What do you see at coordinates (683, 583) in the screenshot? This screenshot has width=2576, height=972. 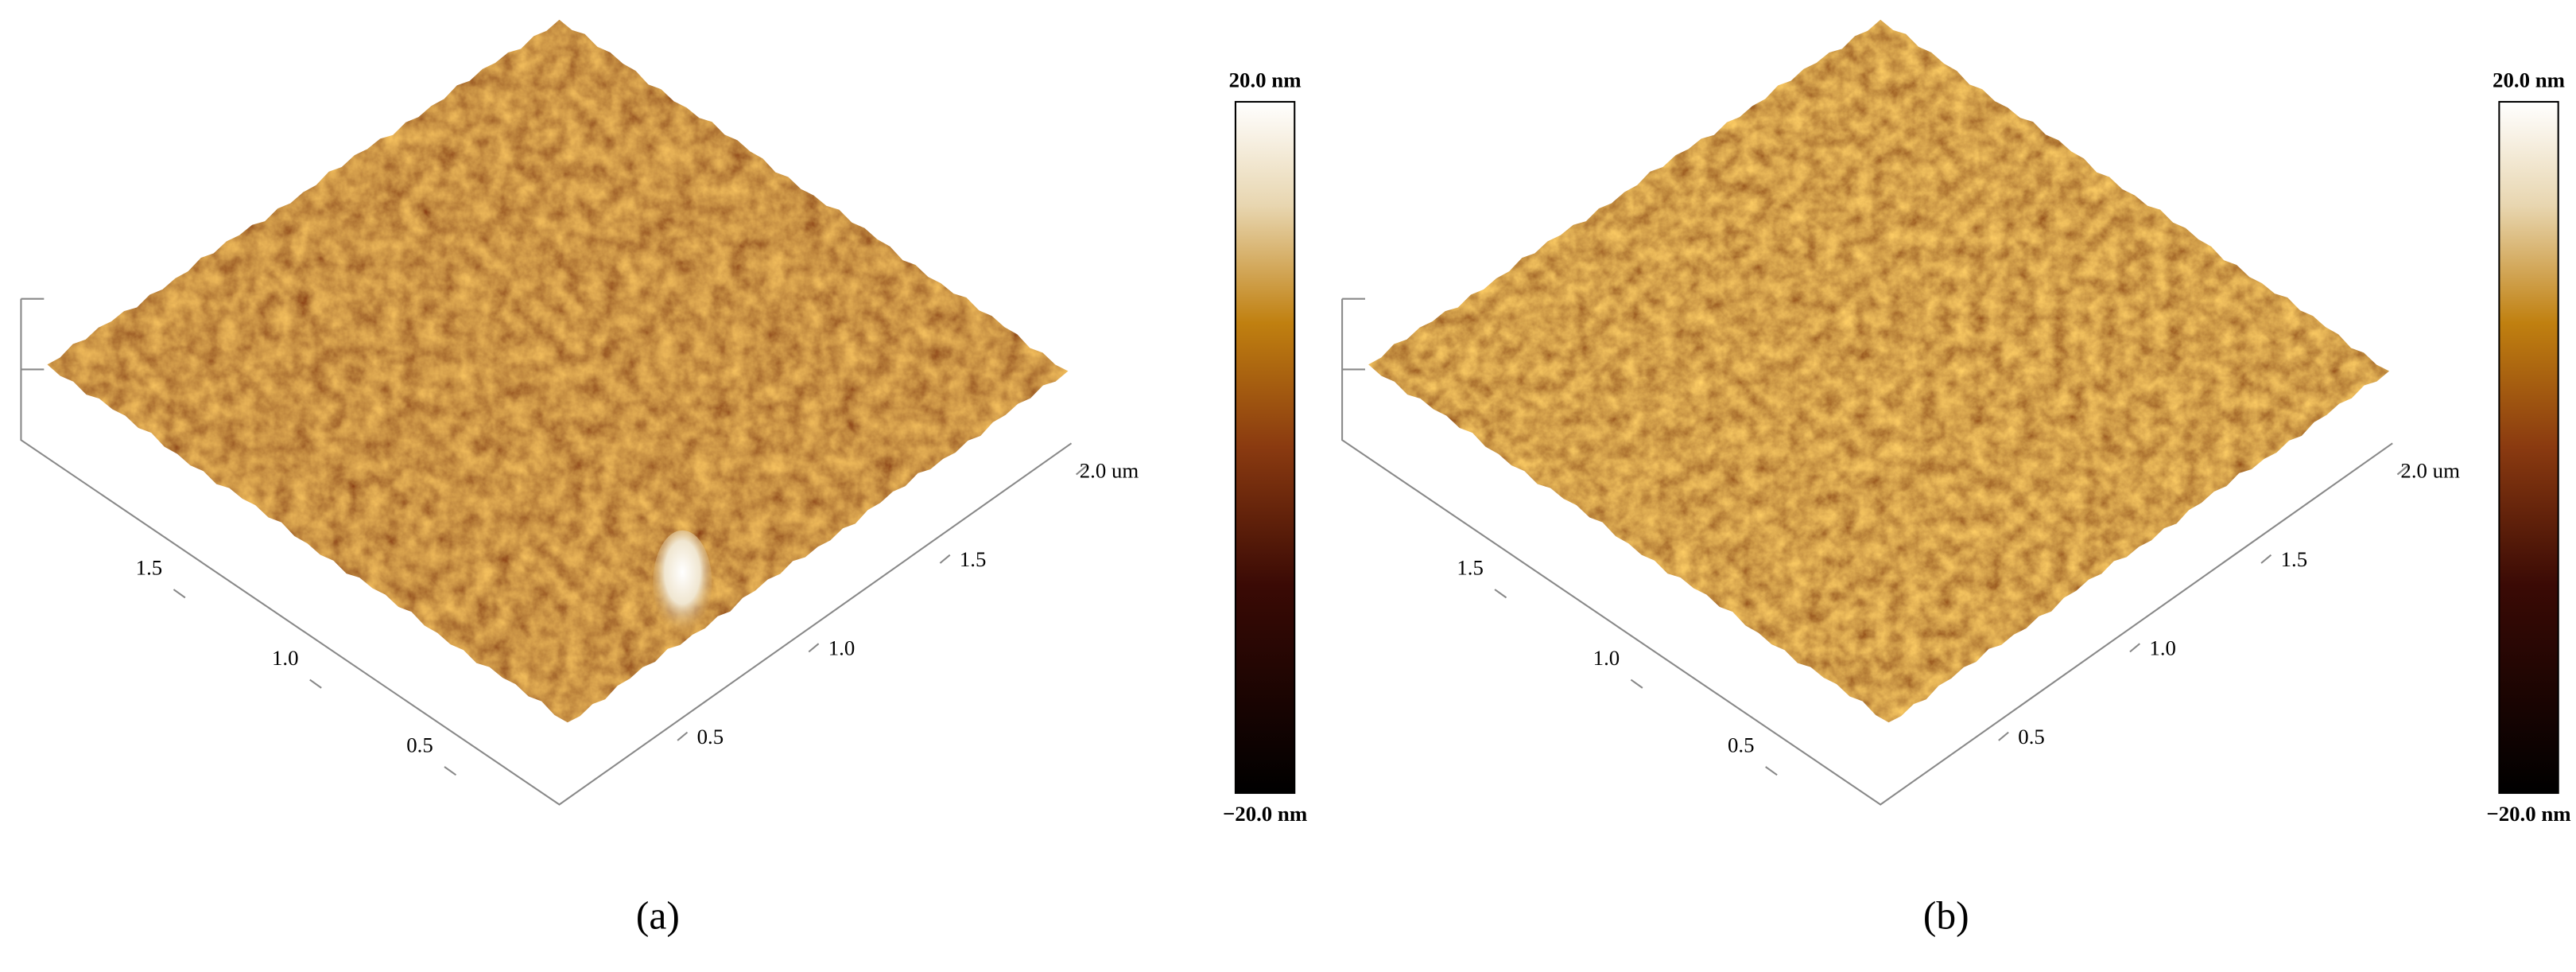 I see `surface-peak` at bounding box center [683, 583].